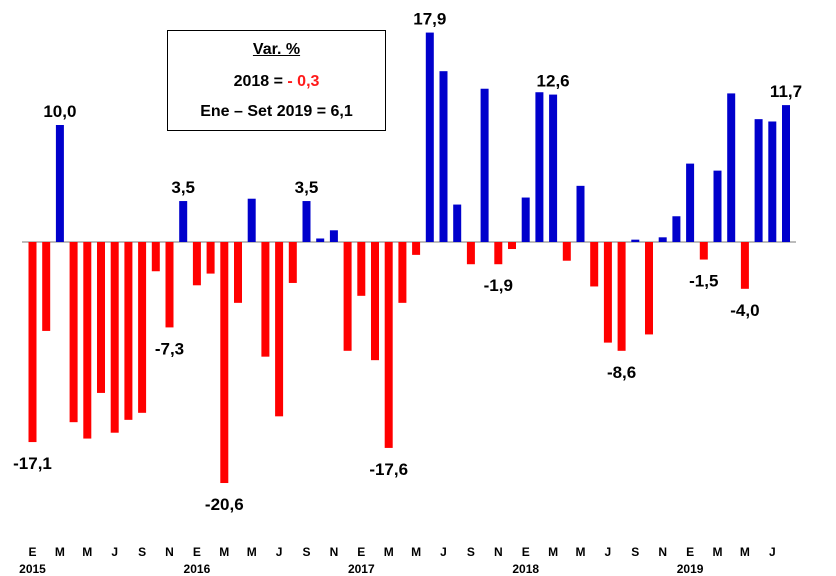  I want to click on legend-2018-line: 2018 = - 0,3, so click(276, 82).